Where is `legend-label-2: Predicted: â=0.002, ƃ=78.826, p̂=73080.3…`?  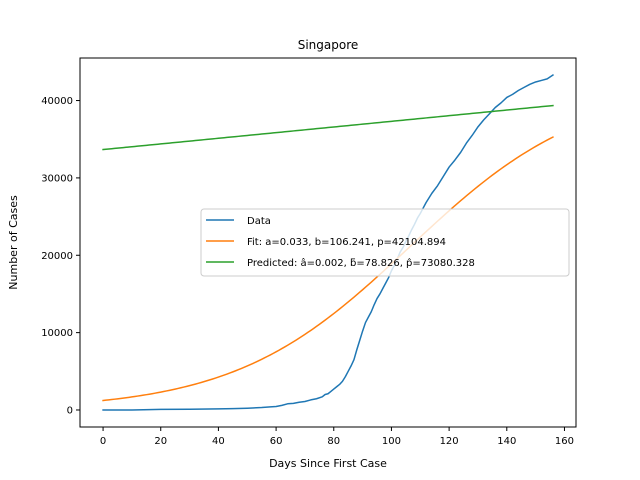 legend-label-2: Predicted: â=0.002, ƃ=78.826, p̂=73080.3… is located at coordinates (361, 263).